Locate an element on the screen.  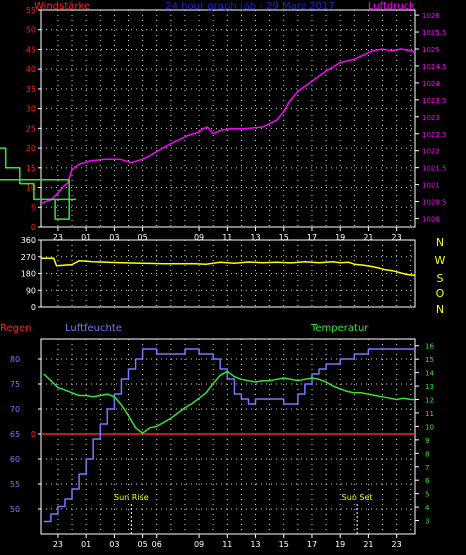
temperature-tick-label: 15 is located at coordinates (429, 360).